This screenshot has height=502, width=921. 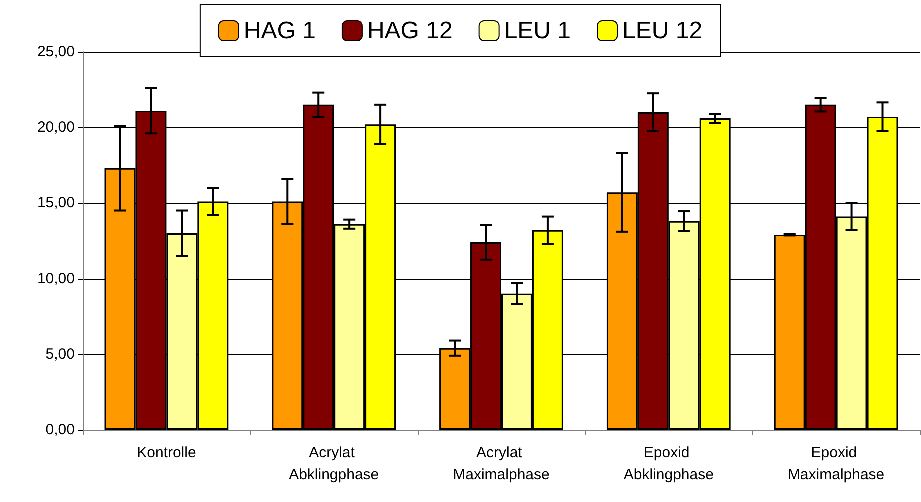 I want to click on y-tick-label: 10,00, so click(x=56, y=279).